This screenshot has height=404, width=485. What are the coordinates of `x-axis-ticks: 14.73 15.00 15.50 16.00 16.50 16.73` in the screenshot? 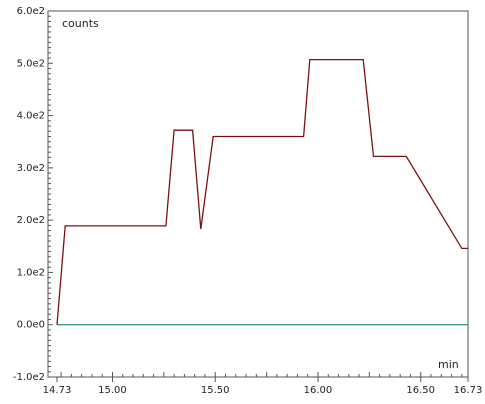 It's located at (263, 384).